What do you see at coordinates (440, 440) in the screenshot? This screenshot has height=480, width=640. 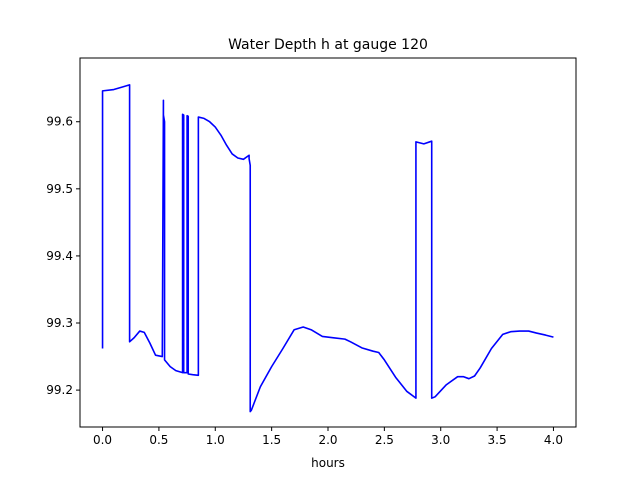 I see `x-tick-label: 3.0` at bounding box center [440, 440].